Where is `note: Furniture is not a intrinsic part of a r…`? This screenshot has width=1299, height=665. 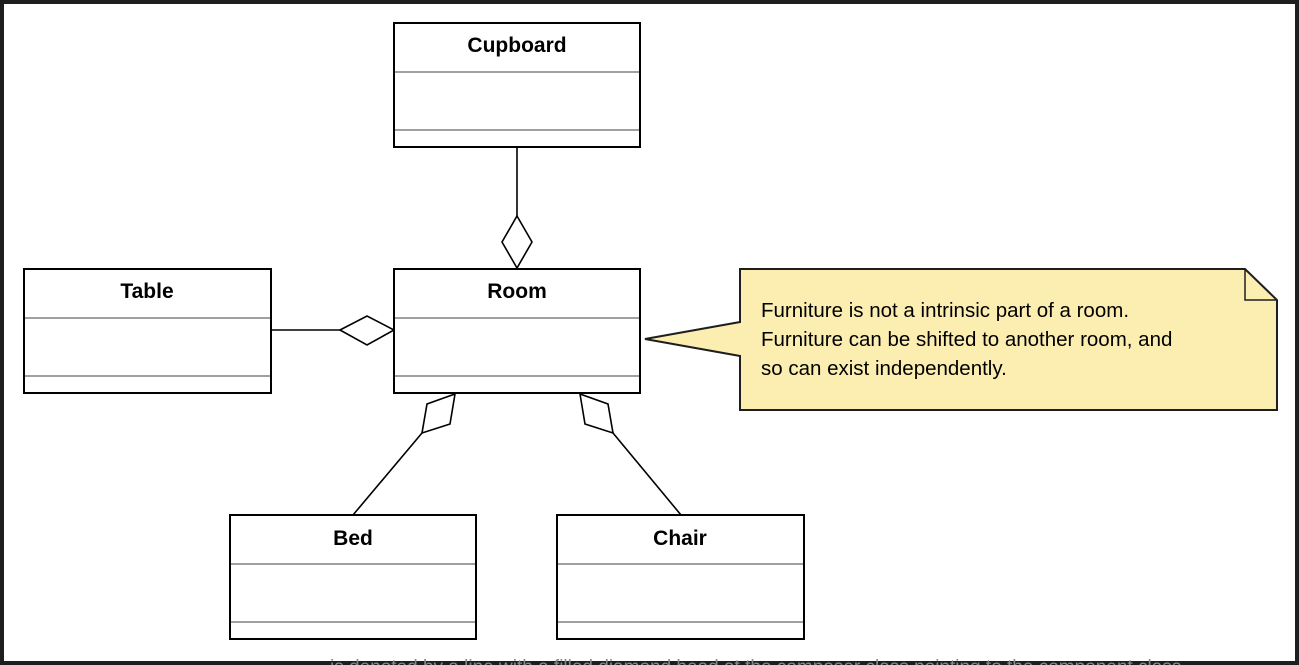
note: Furniture is not a intrinsic part of a r… is located at coordinates (961, 339).